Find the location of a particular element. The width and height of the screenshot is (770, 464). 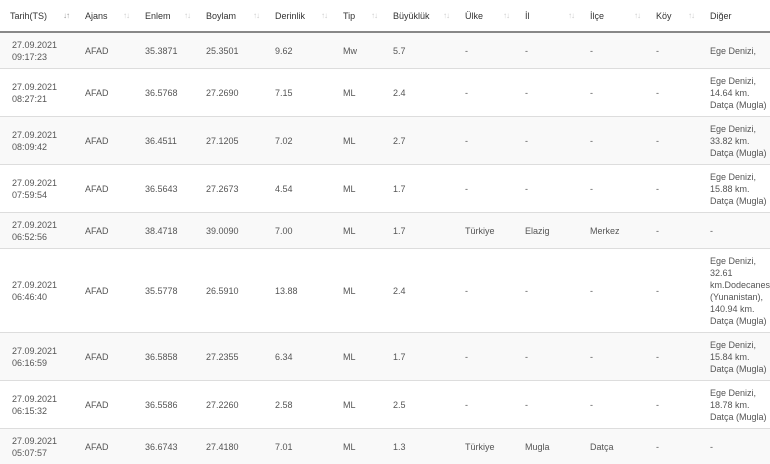

column-header-latitude: Enlem ↑↓ is located at coordinates (165, 16).